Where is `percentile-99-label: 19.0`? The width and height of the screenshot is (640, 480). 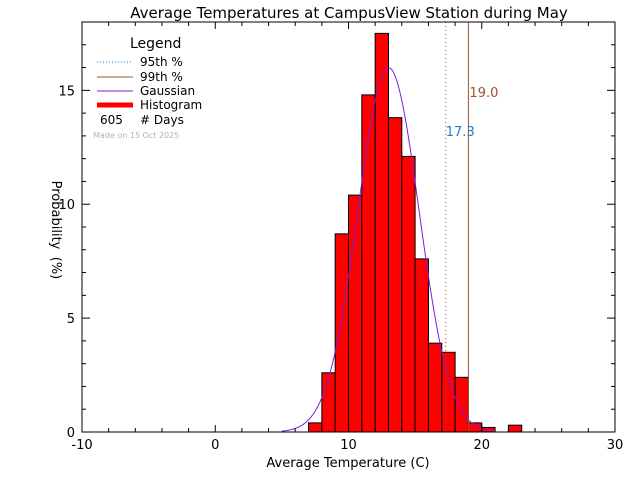
percentile-99-label: 19.0 is located at coordinates (483, 93).